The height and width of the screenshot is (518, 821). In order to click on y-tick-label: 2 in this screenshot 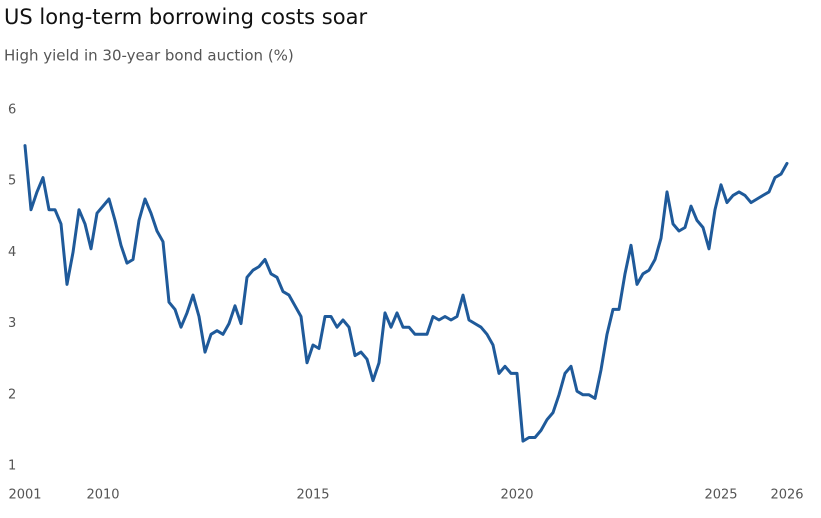, I will do `click(12, 394)`.